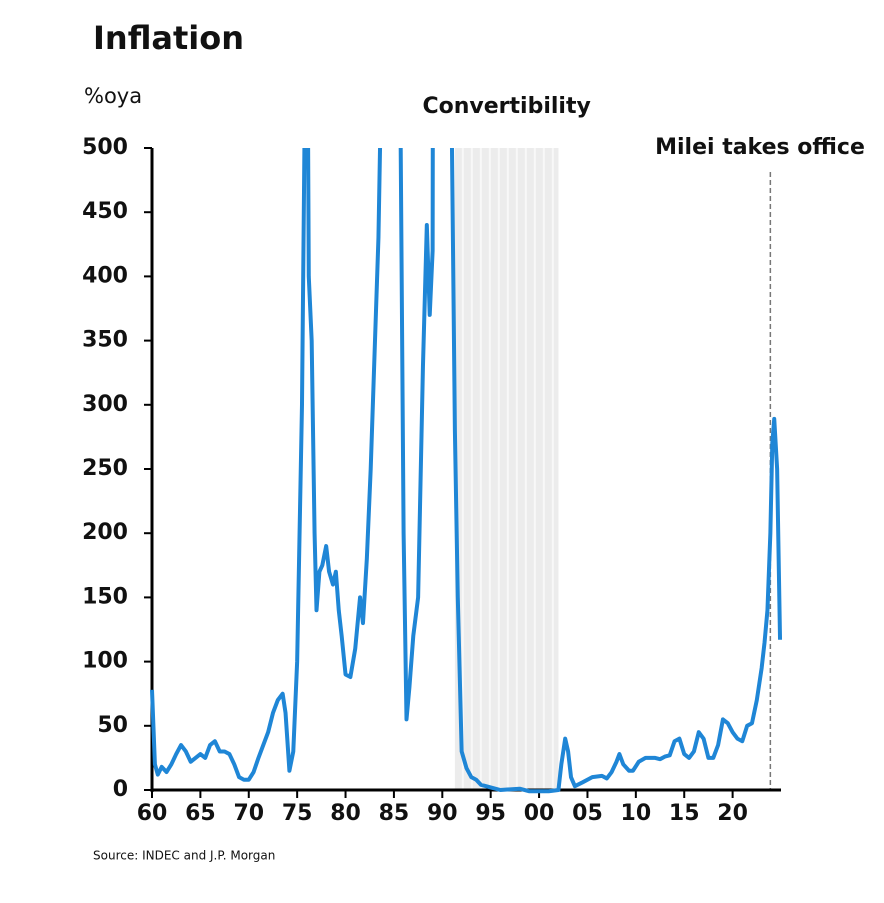 This screenshot has height=903, width=884. What do you see at coordinates (184, 856) in the screenshot?
I see `source: Source: INDEC and J.P. Morgan` at bounding box center [184, 856].